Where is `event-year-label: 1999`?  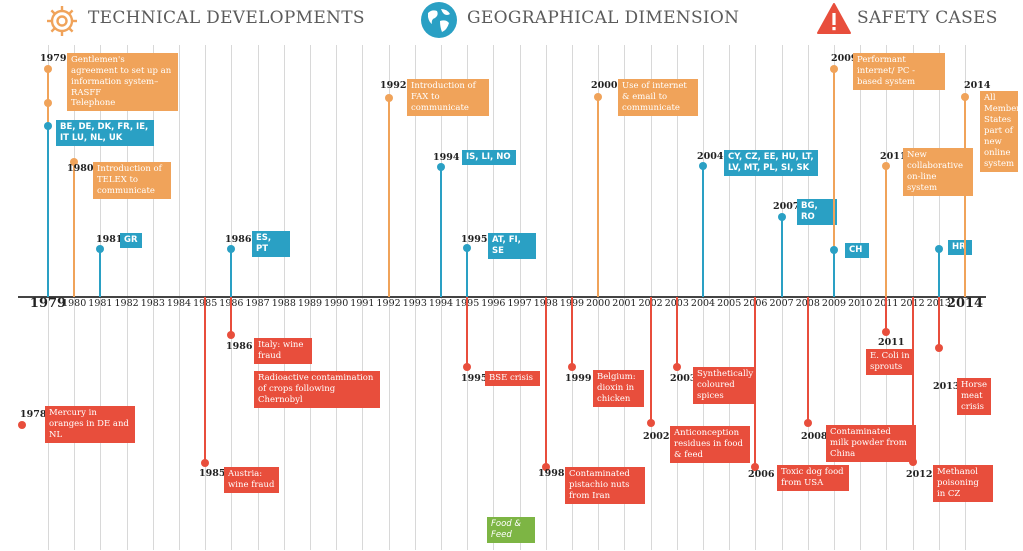 event-year-label: 1999 is located at coordinates (578, 378).